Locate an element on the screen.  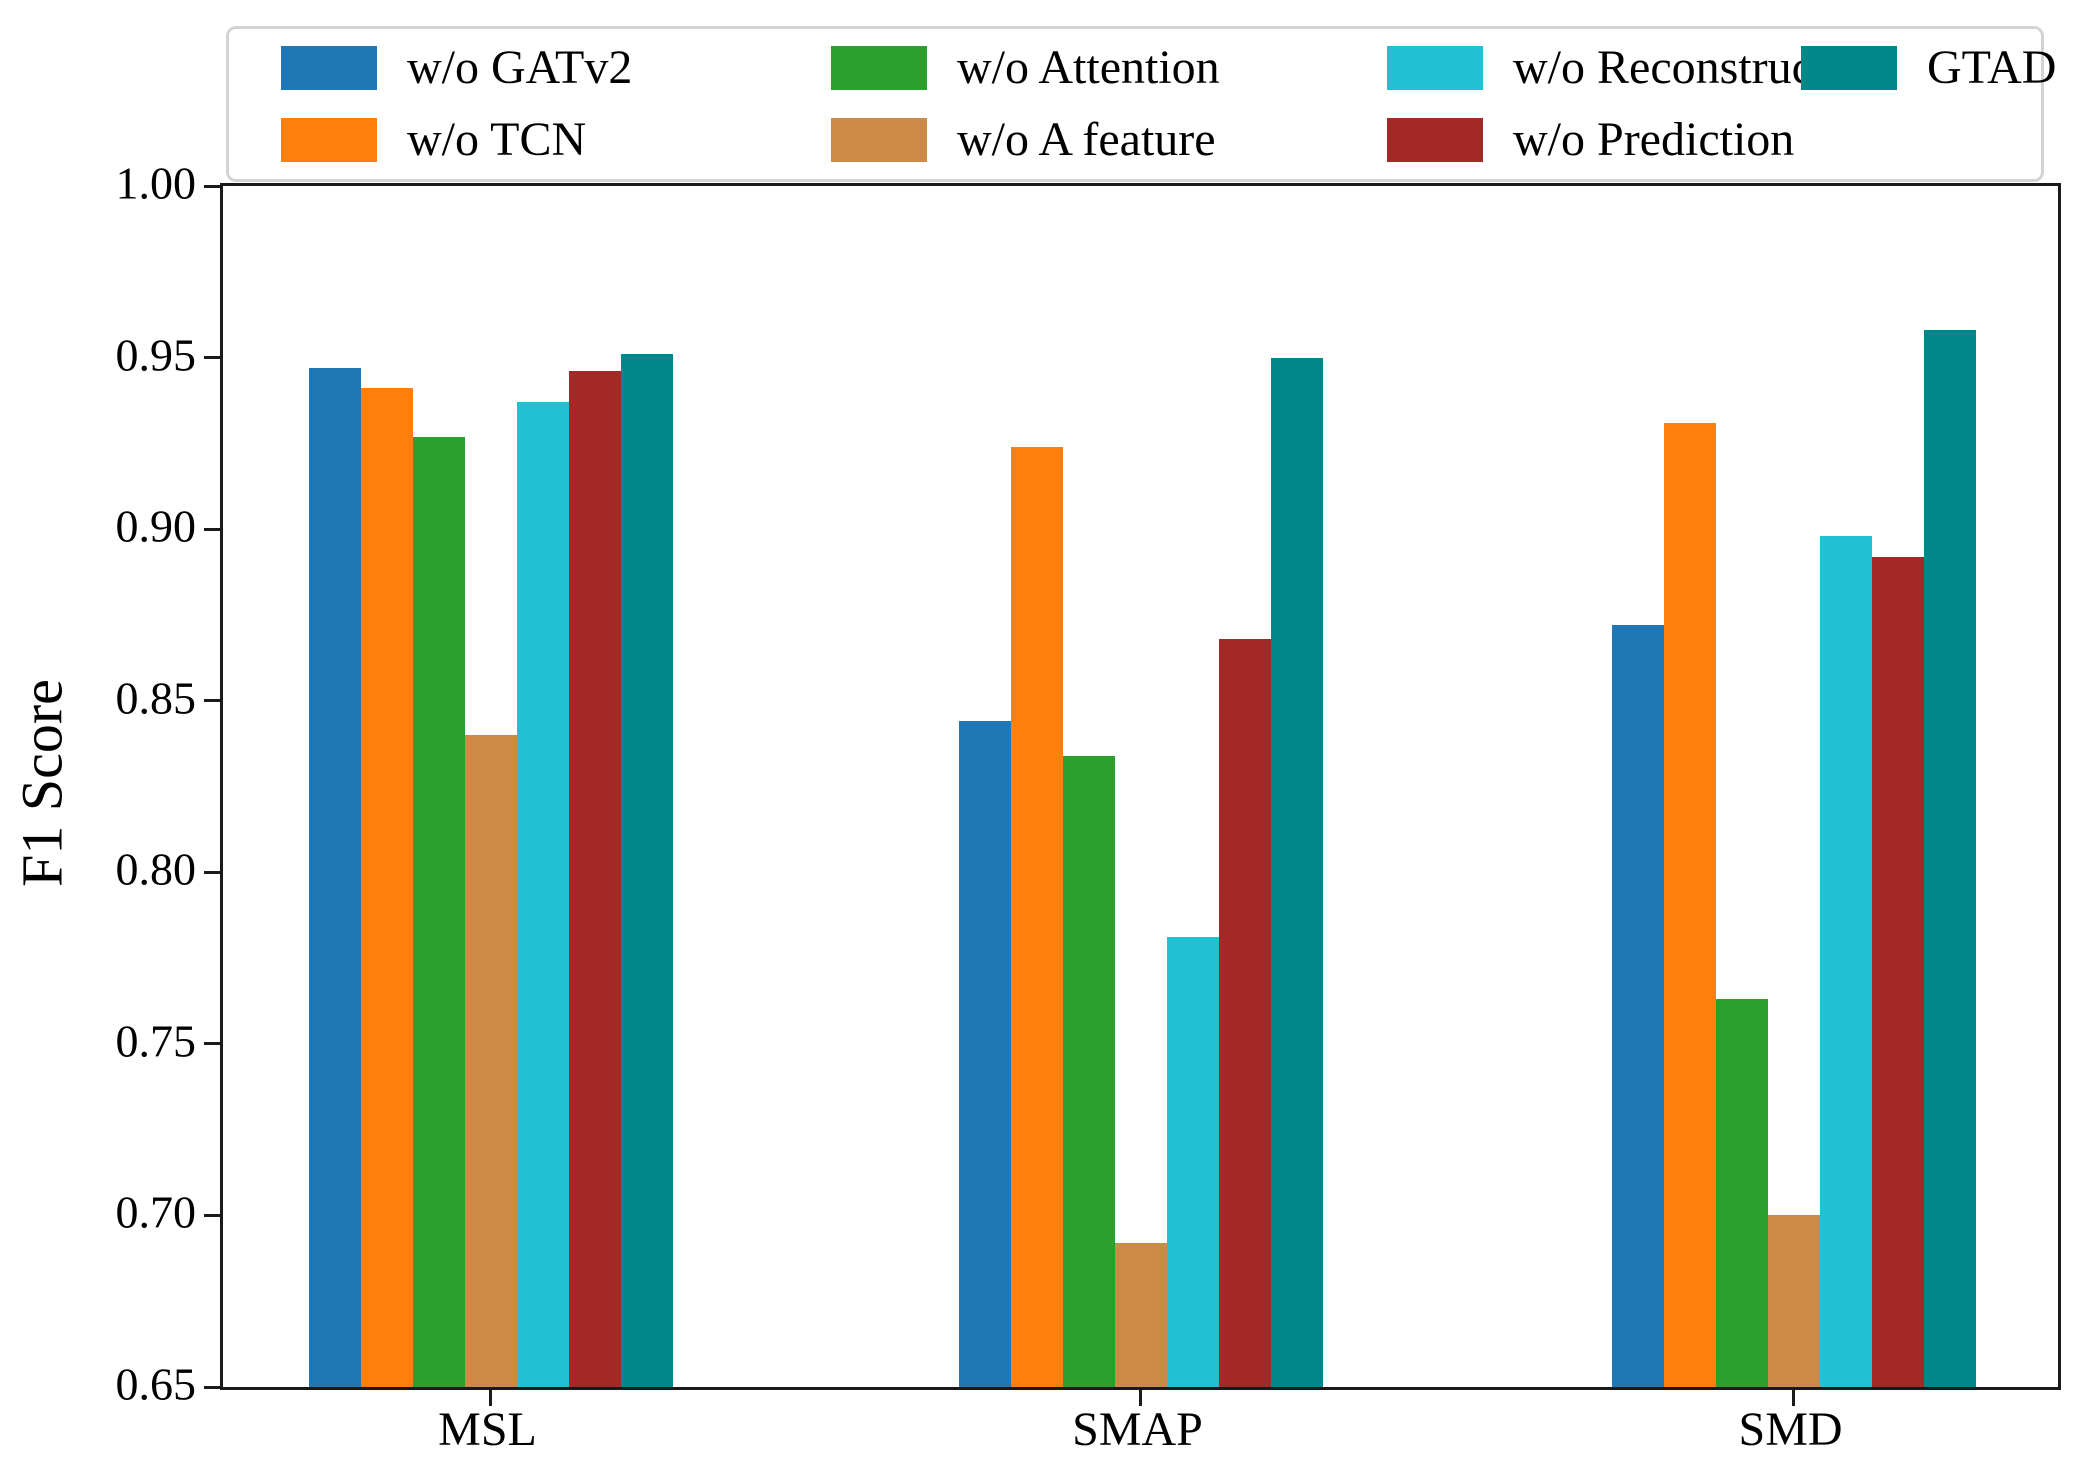
legend-label: w/o A feature is located at coordinates (1086, 139).